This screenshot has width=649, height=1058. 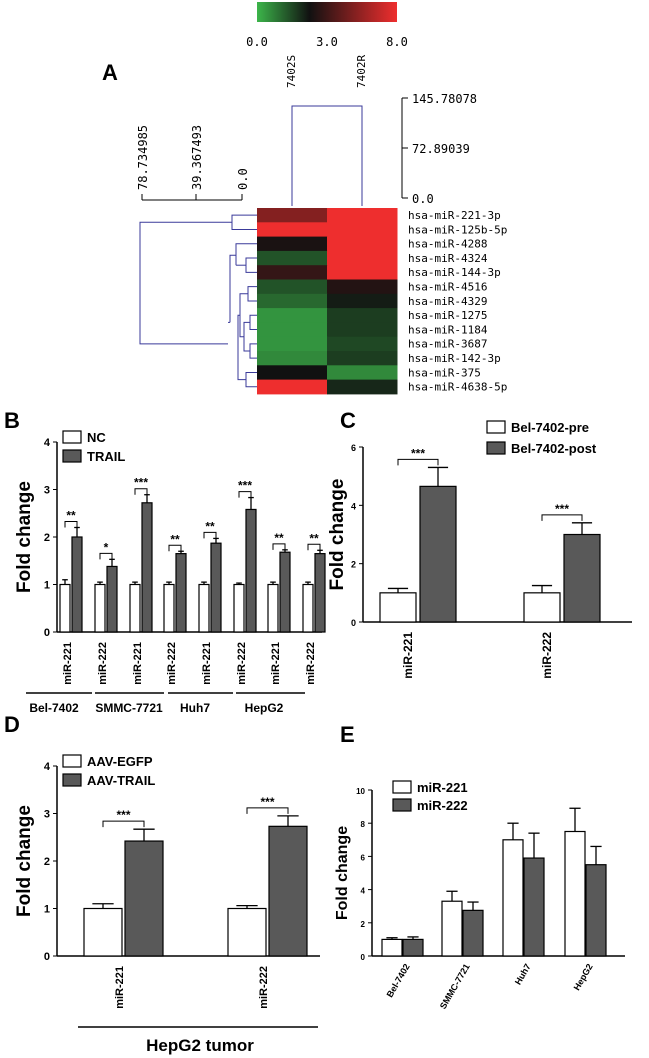 What do you see at coordinates (197, 157) in the screenshot?
I see `row-dendrogram-scale-label: 39.367493` at bounding box center [197, 157].